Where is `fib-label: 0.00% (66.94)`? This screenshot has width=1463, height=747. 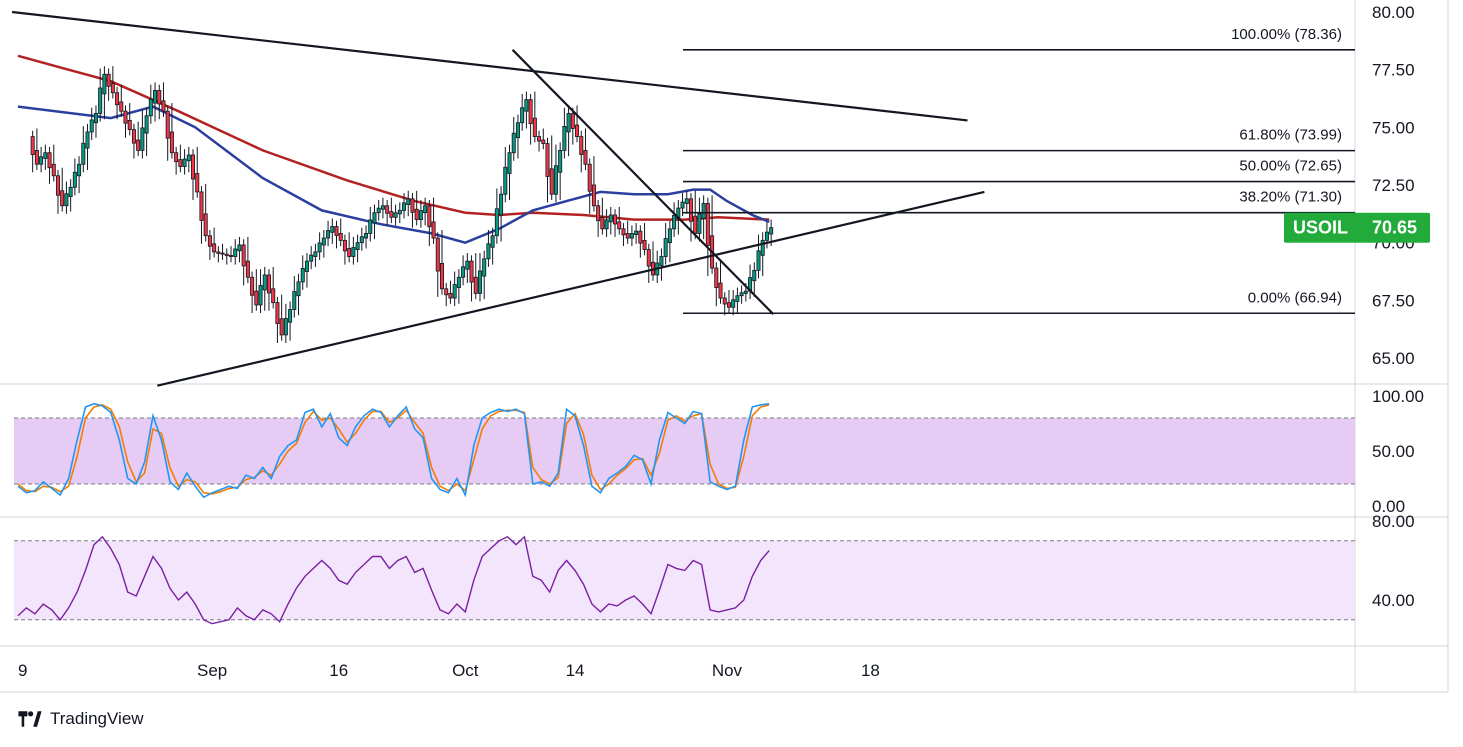 fib-label: 0.00% (66.94) is located at coordinates (1295, 297).